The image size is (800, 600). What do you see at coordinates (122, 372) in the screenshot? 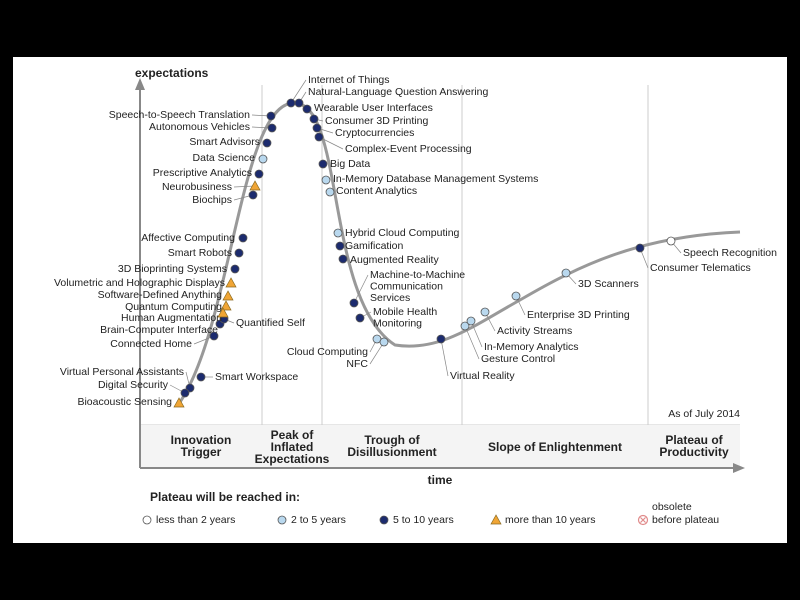
I see `label: Virtual Personal Assistants` at bounding box center [122, 372].